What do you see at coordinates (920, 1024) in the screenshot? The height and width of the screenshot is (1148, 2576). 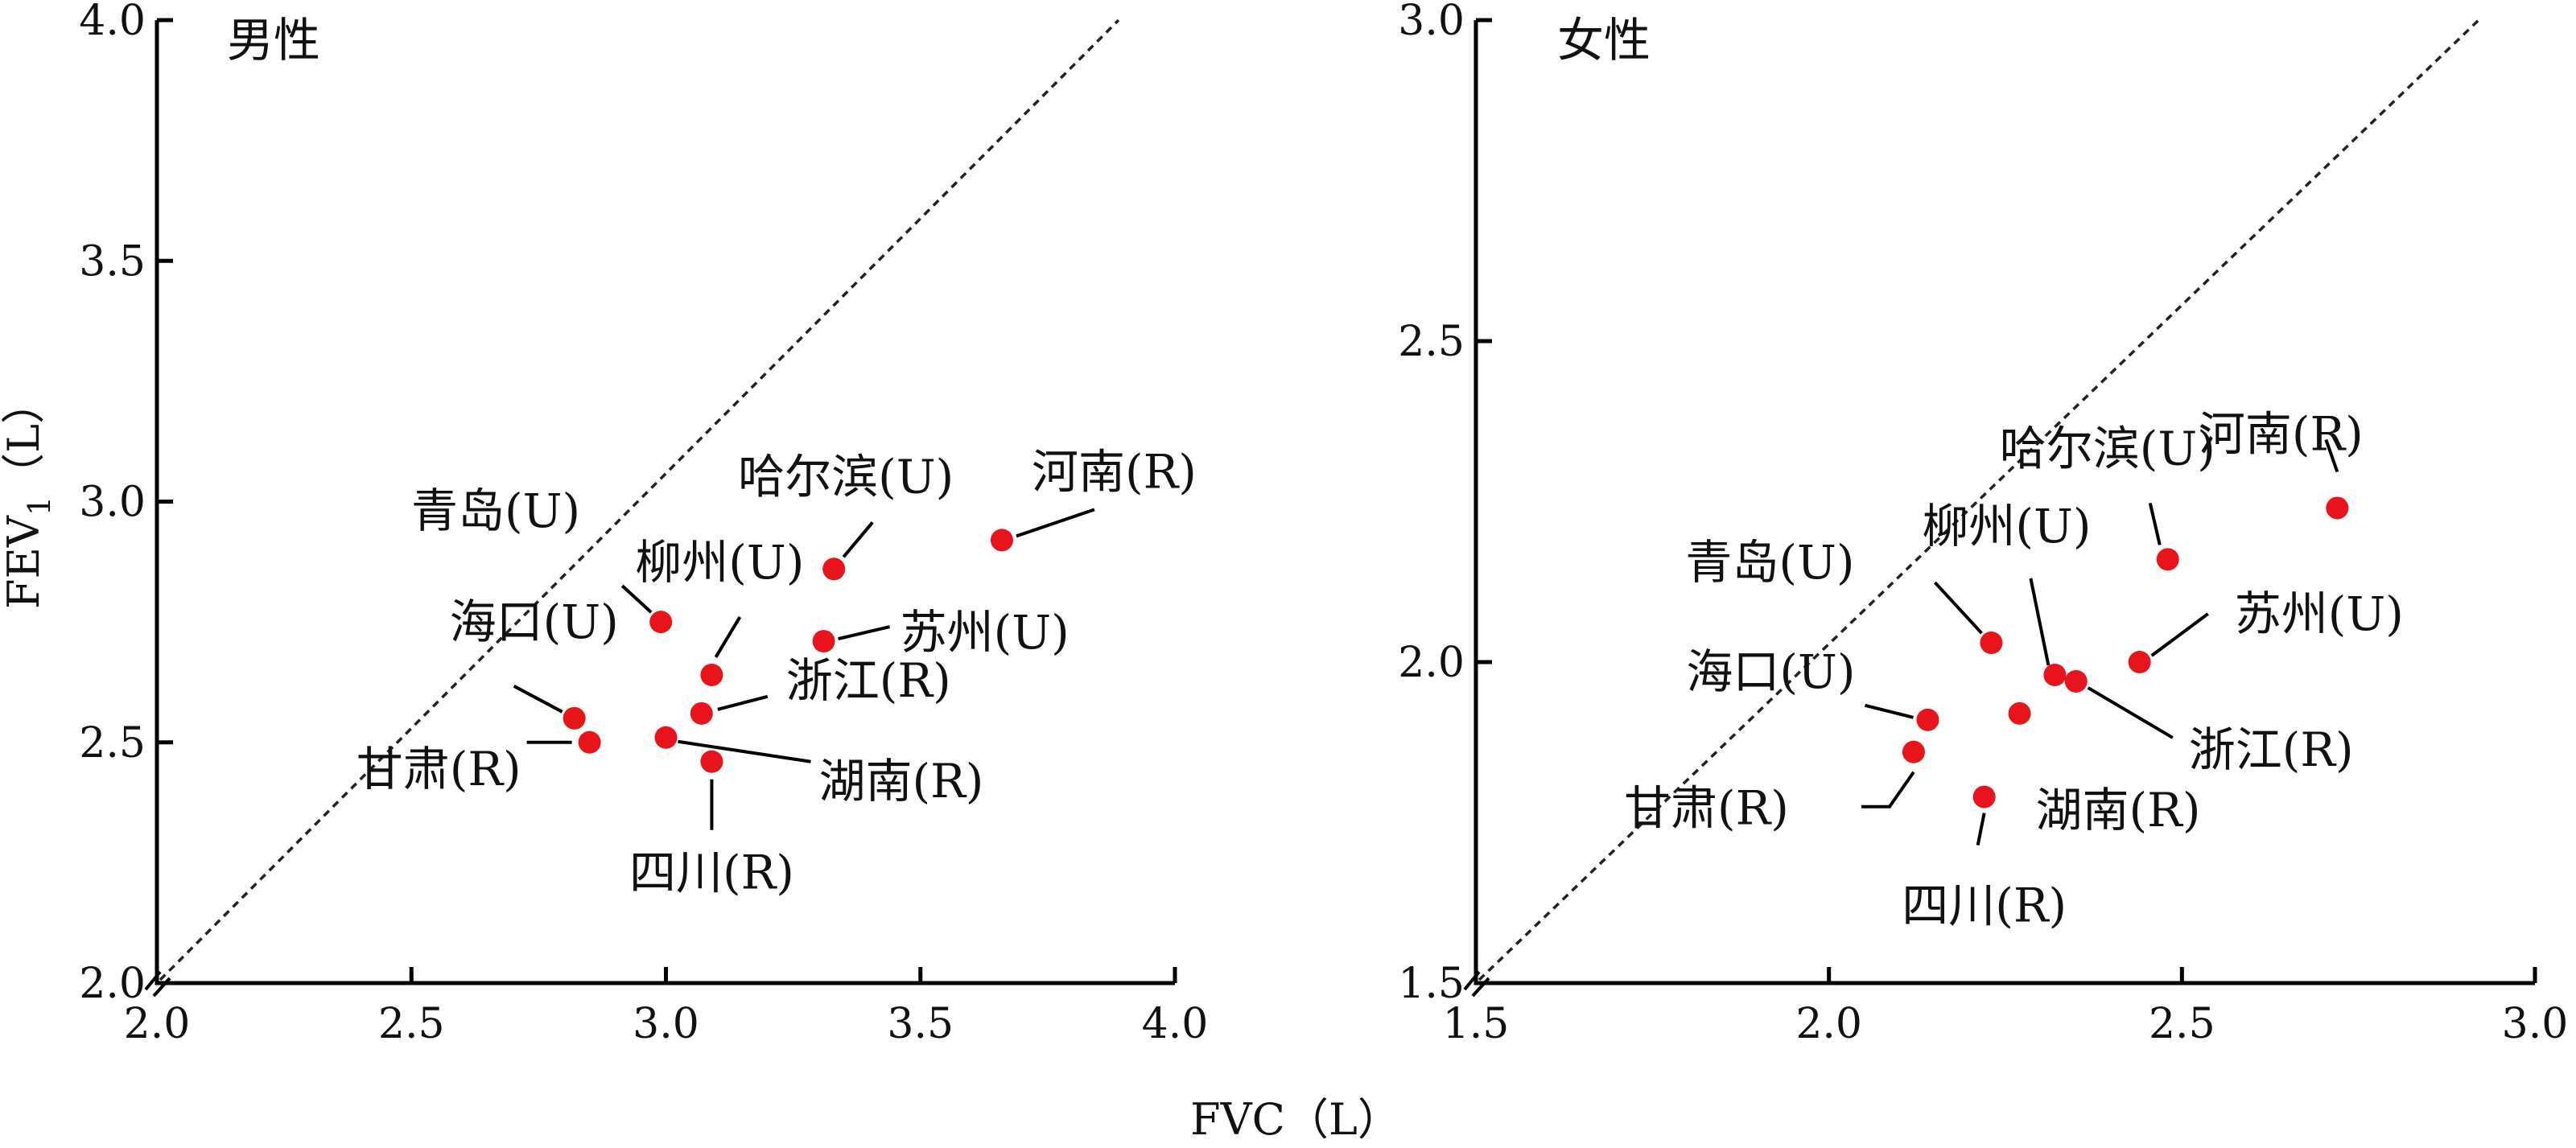 I see `x-tick-label: 3.5` at bounding box center [920, 1024].